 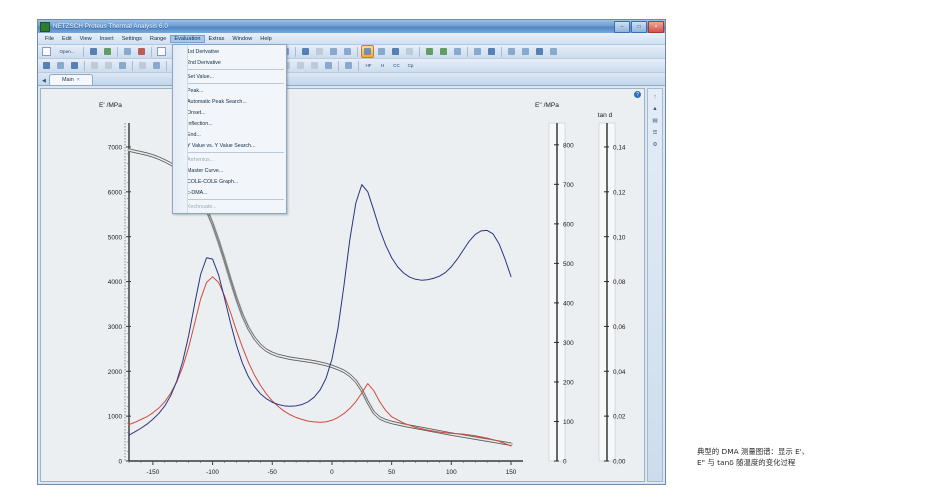 What do you see at coordinates (161, 51) in the screenshot?
I see `print-preview-button` at bounding box center [161, 51].